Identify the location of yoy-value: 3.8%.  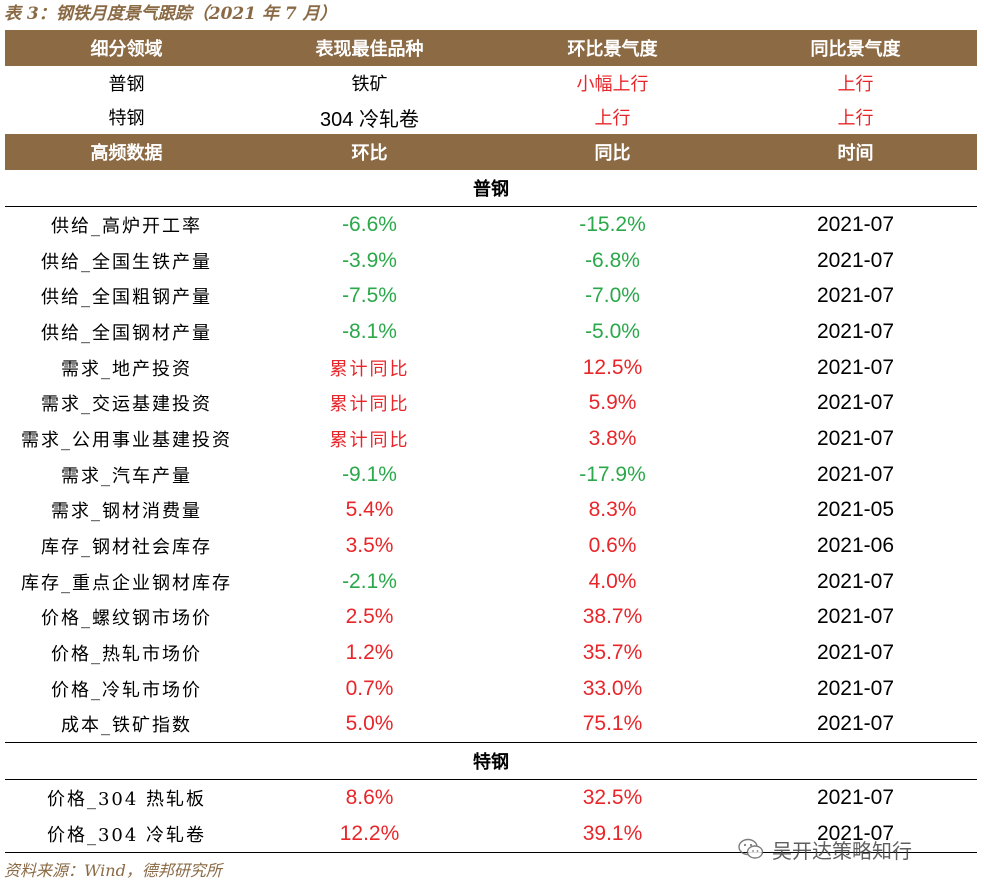
(612, 438).